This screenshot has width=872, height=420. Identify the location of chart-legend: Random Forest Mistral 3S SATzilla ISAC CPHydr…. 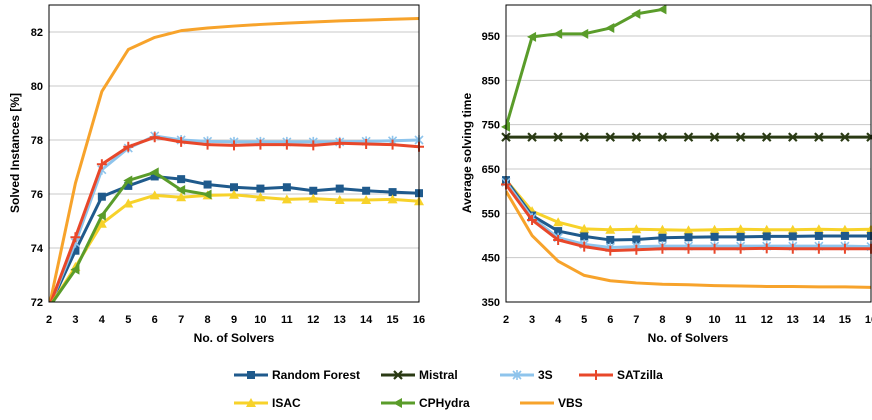
(448, 389).